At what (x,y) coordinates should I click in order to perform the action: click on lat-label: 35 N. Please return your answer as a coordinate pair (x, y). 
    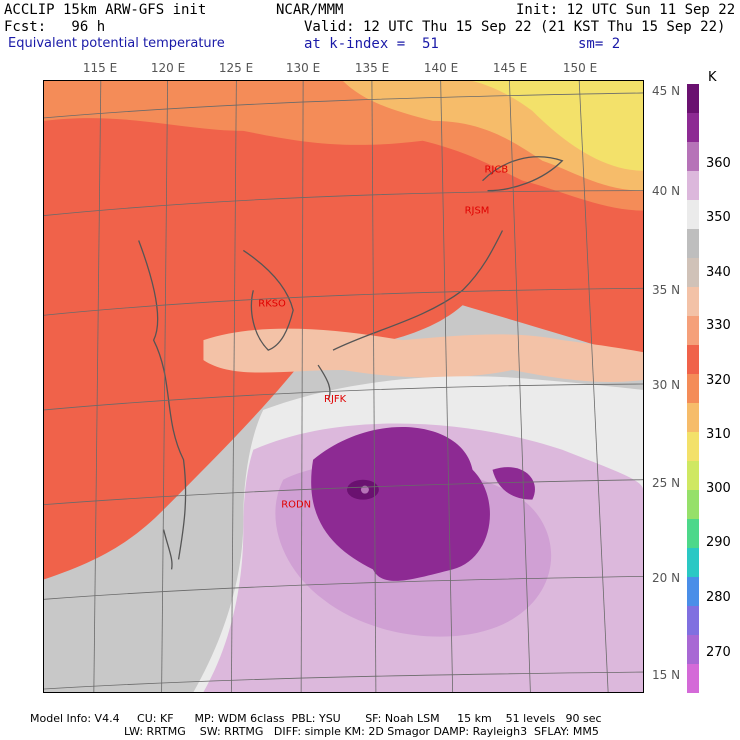
    Looking at the image, I should click on (666, 290).